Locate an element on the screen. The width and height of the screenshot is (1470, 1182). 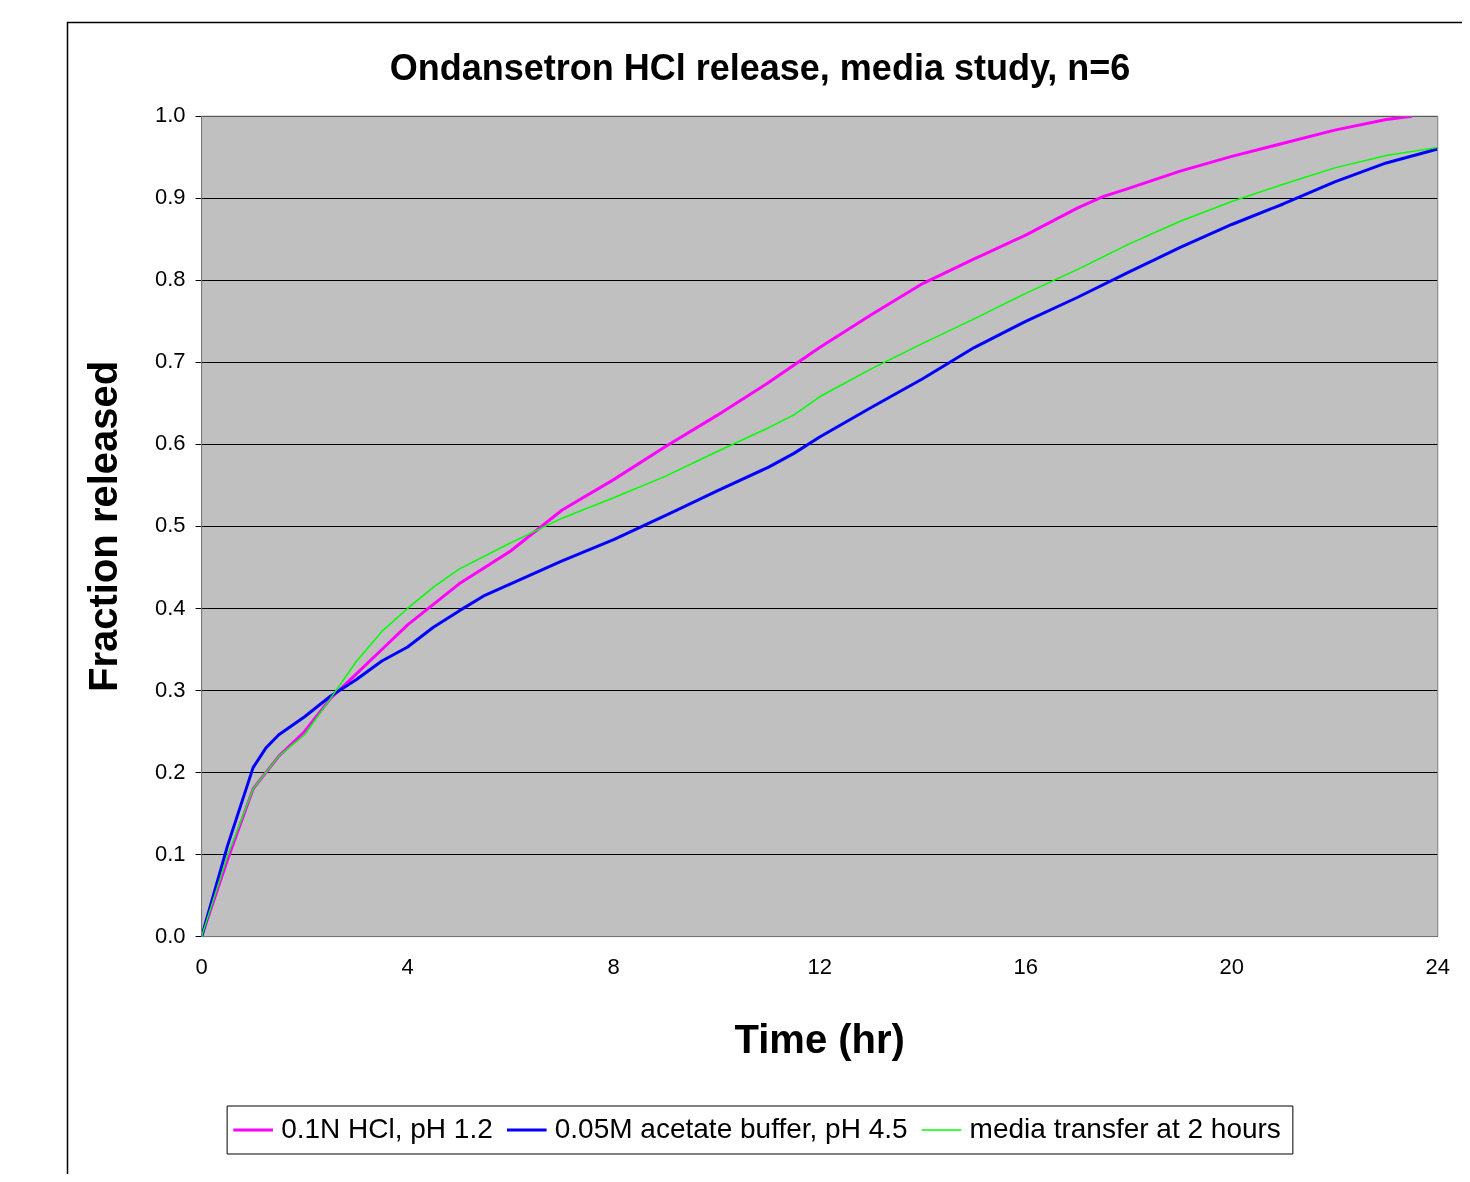
y-tick-label: 0.1 is located at coordinates (170, 853).